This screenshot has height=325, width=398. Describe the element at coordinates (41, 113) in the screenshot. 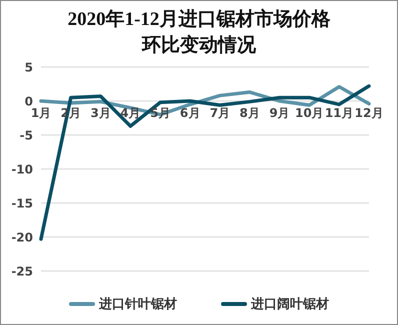

I see `x-tick-label: 1月` at that location.